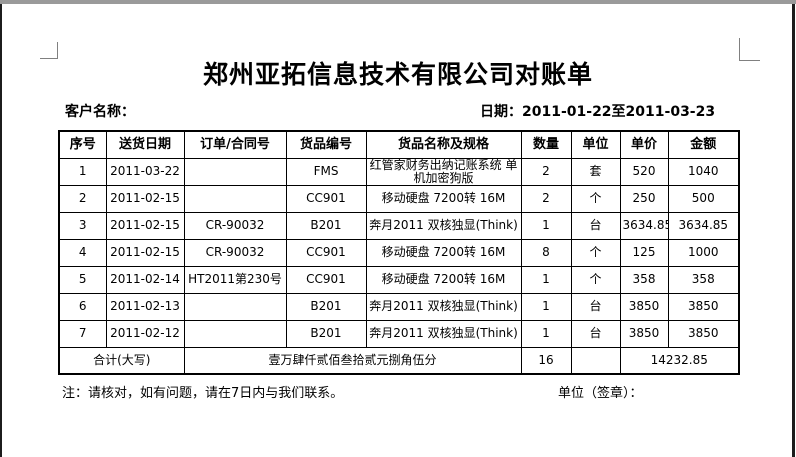  I want to click on cell-unit: 套, so click(595, 171).